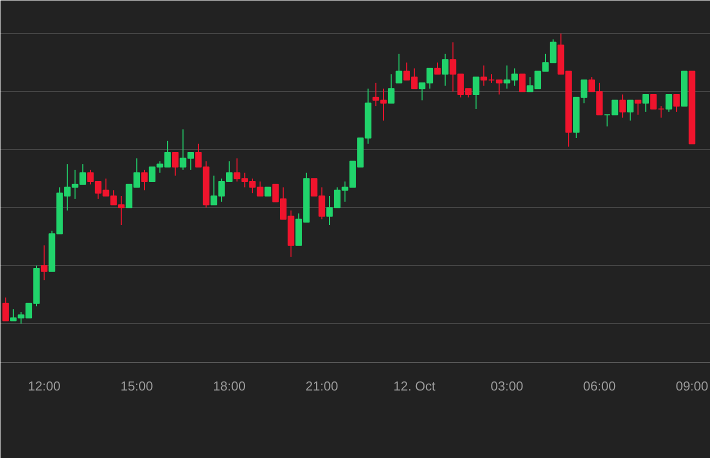 This screenshot has height=458, width=710. Describe the element at coordinates (414, 386) in the screenshot. I see `x-tick-label: 12. Oct` at that location.